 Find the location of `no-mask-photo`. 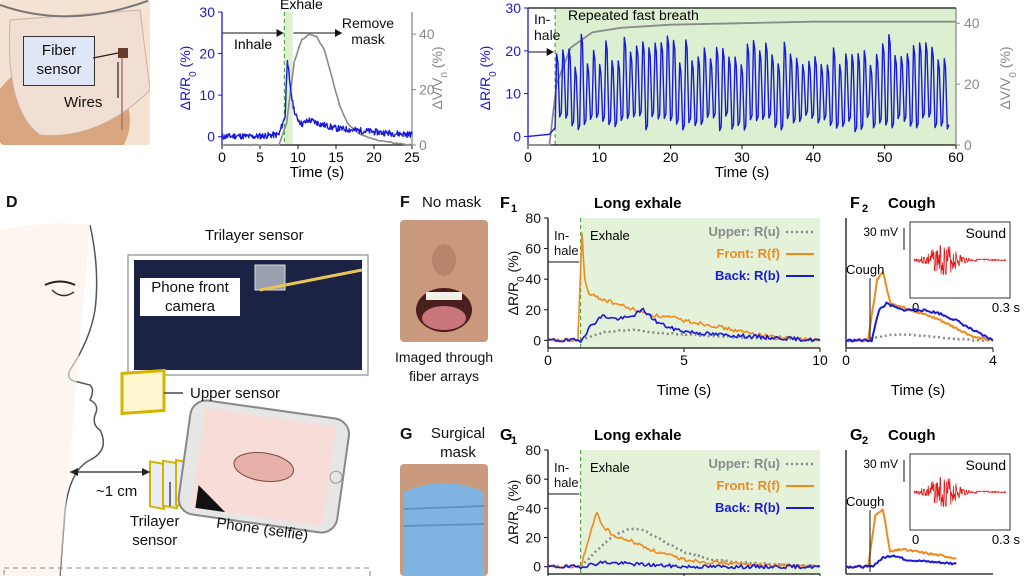

no-mask-photo is located at coordinates (444, 281).